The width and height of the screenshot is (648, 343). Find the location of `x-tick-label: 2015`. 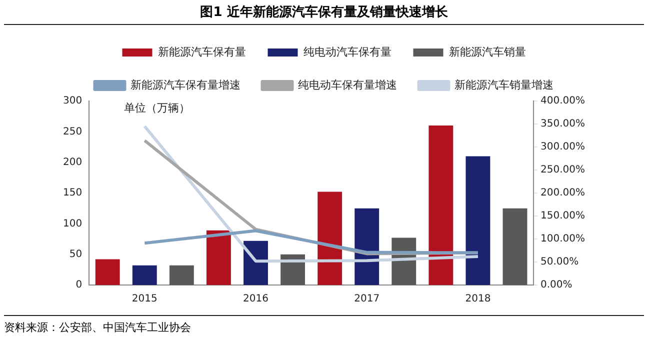

x-tick-label: 2015 is located at coordinates (145, 299).